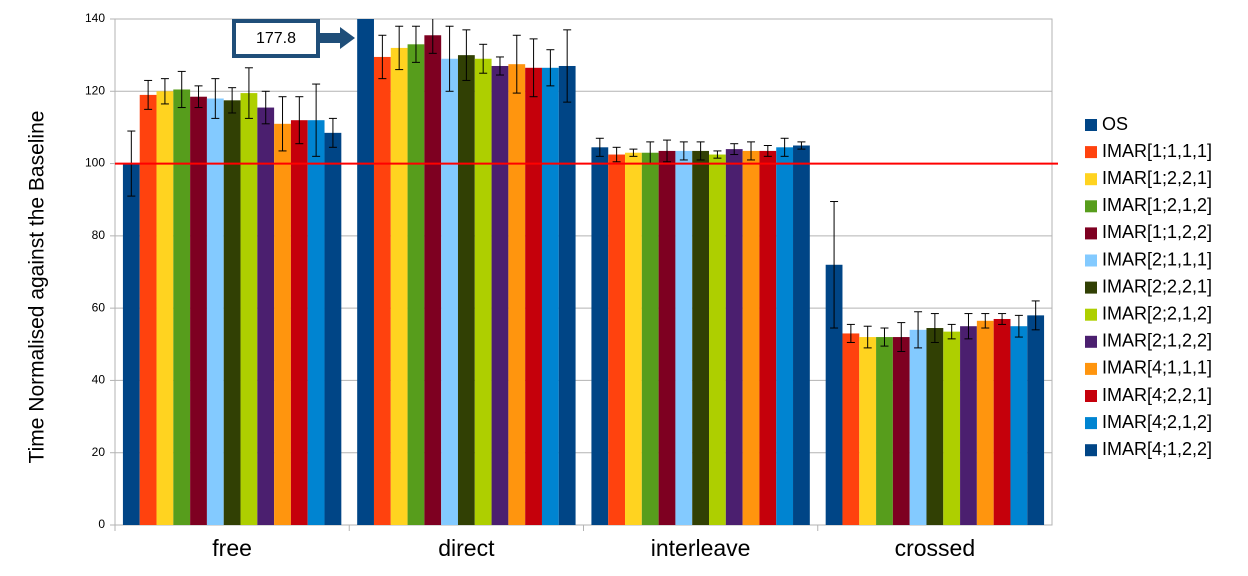  I want to click on legend-label: IMAR[4;2,1,2], so click(1157, 422).